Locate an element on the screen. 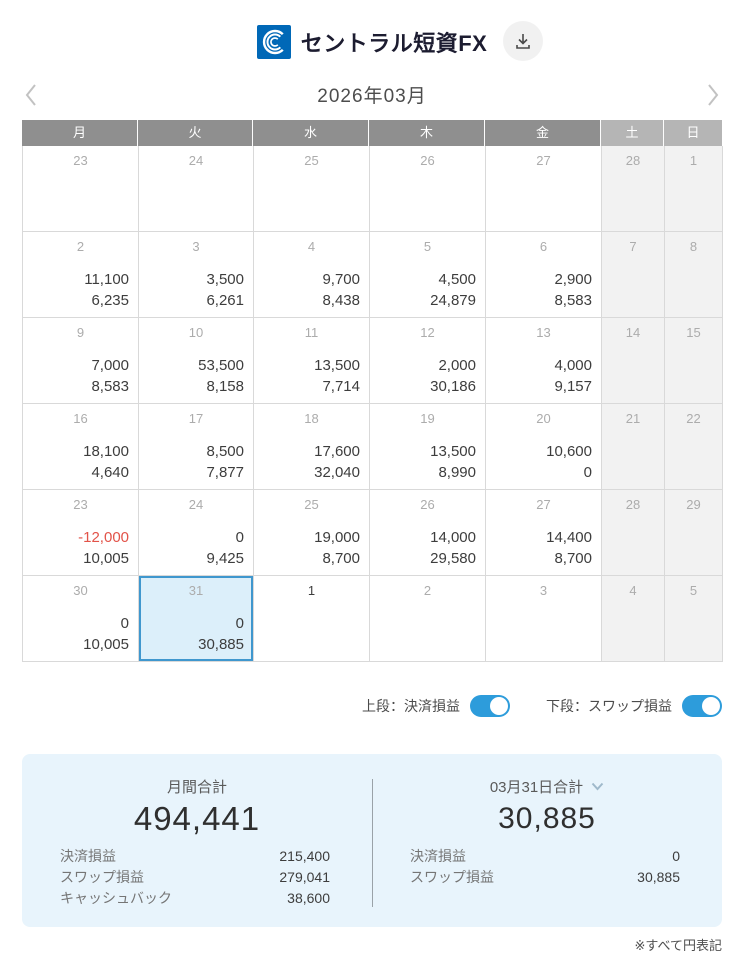  day-lower-value: 30,885 is located at coordinates (221, 644).